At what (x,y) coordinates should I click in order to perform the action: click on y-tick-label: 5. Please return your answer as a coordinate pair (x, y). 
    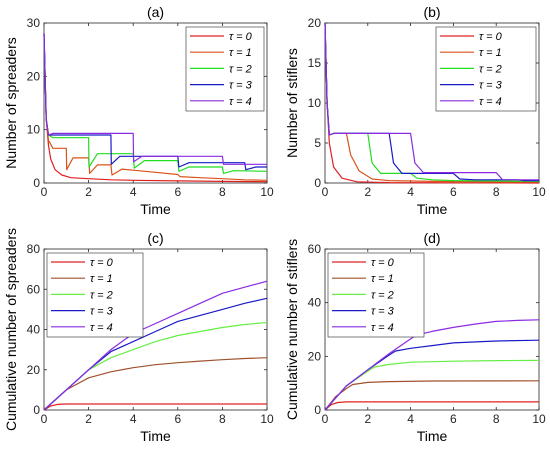
    Looking at the image, I should click on (317, 143).